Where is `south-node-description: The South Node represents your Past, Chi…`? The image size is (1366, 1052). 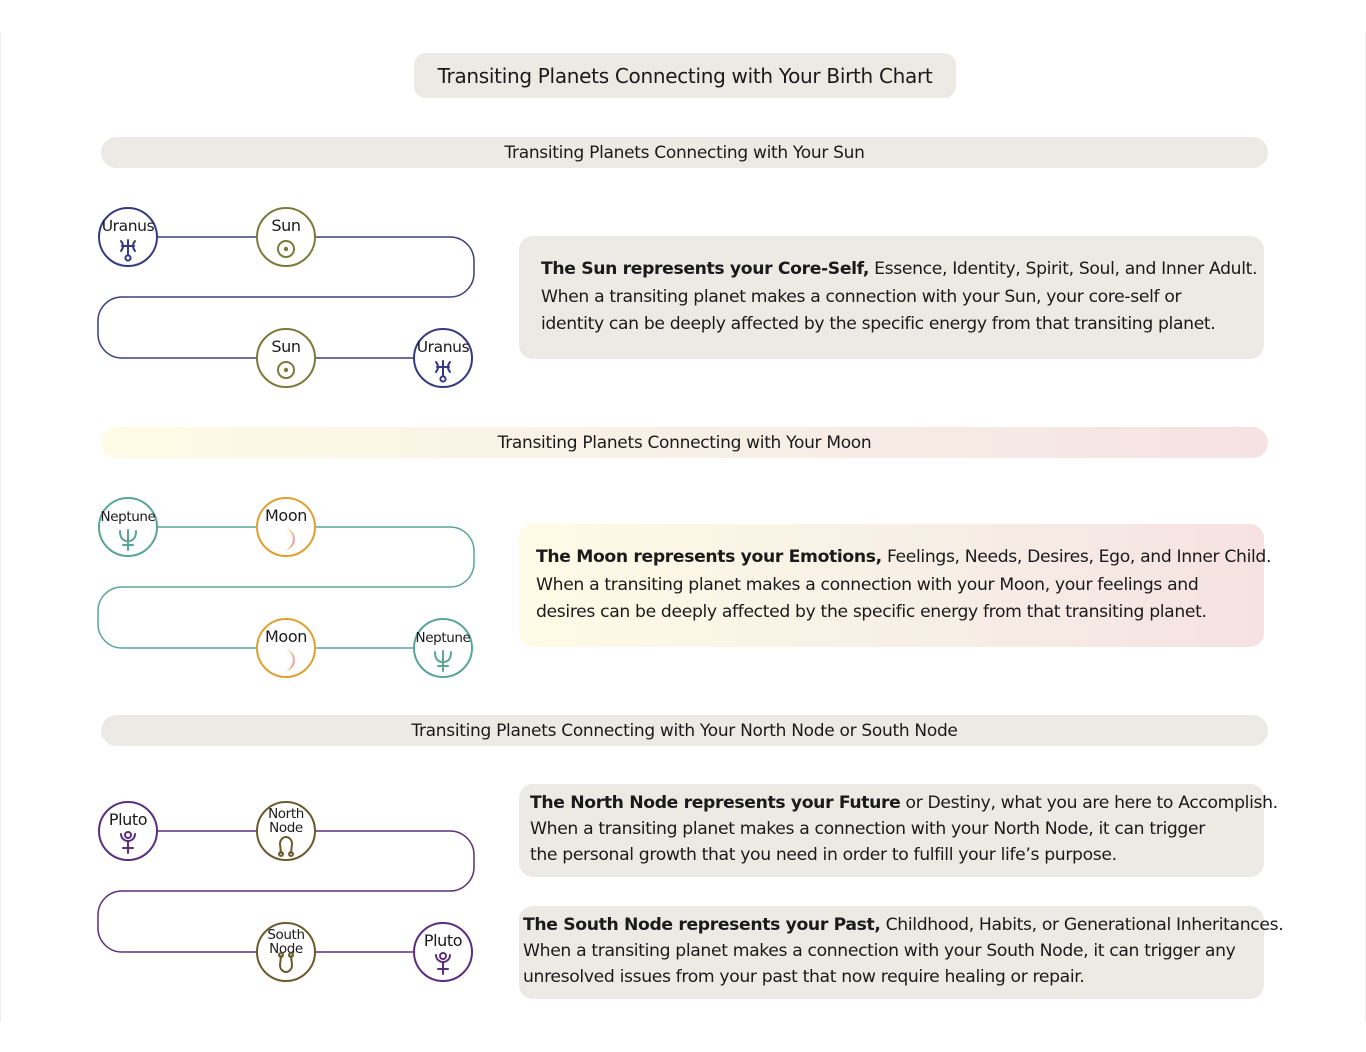 south-node-description: The South Node represents your Past, Chi… is located at coordinates (901, 952).